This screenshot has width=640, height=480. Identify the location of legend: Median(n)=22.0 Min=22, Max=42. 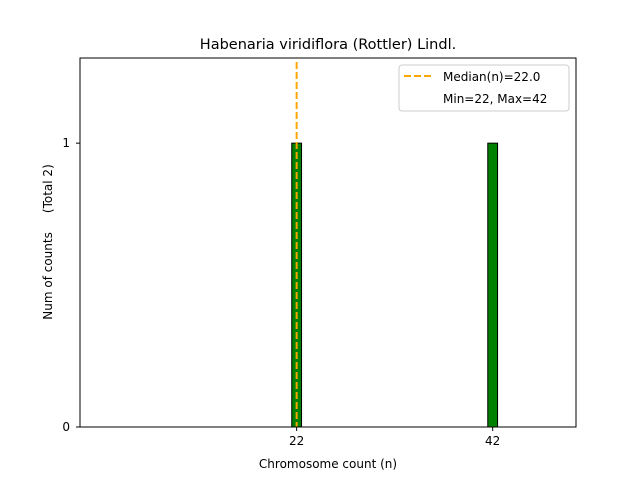
(484, 88).